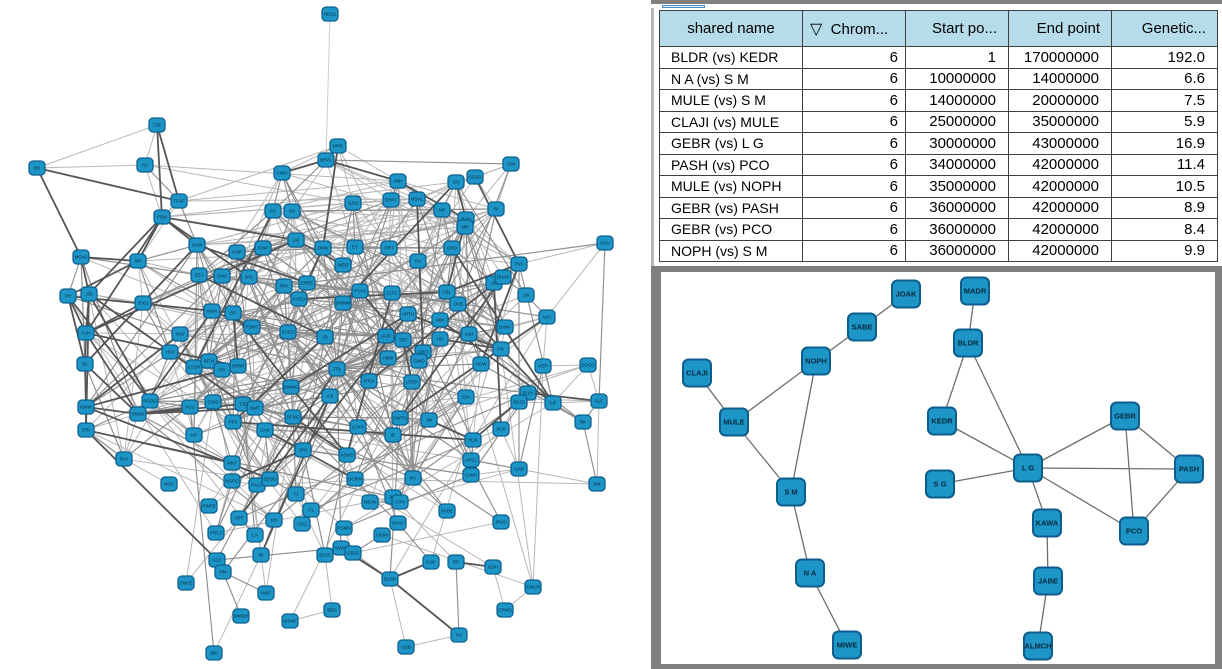  Describe the element at coordinates (519, 264) in the screenshot. I see `svg-text: TNS` at that location.